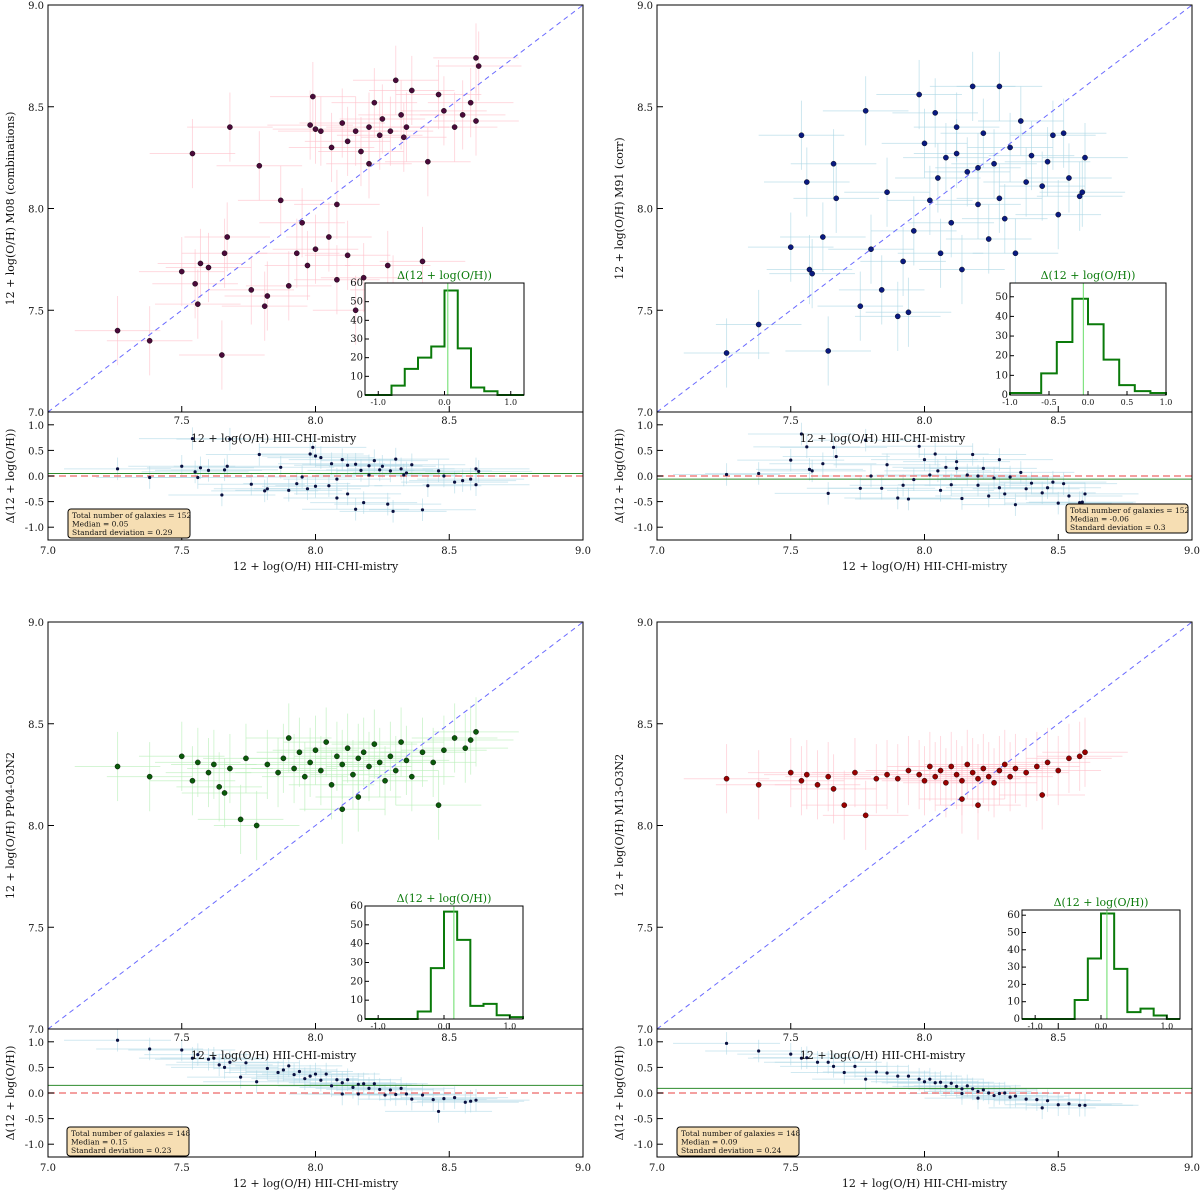 This screenshot has height=1191, width=1200. Describe the element at coordinates (1058, 1038) in the screenshot. I see `main-x-tick-label: 8.5` at that location.